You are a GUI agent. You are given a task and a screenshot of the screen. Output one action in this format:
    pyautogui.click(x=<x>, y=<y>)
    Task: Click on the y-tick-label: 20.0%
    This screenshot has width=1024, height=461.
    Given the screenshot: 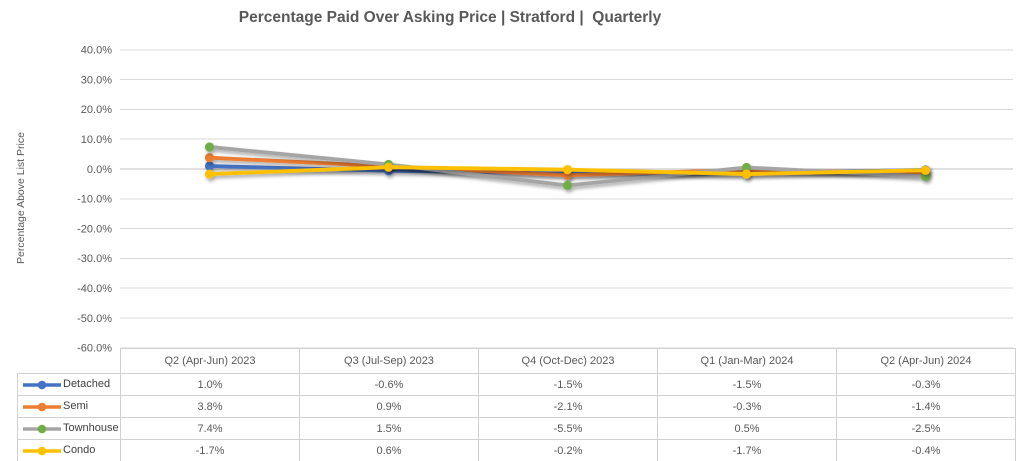 What is the action you would take?
    pyautogui.click(x=96, y=110)
    